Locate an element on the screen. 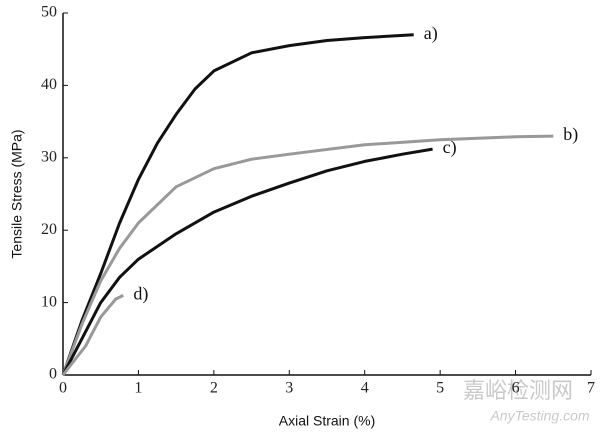 This screenshot has width=600, height=437. x-tick-label: 5 is located at coordinates (440, 388).